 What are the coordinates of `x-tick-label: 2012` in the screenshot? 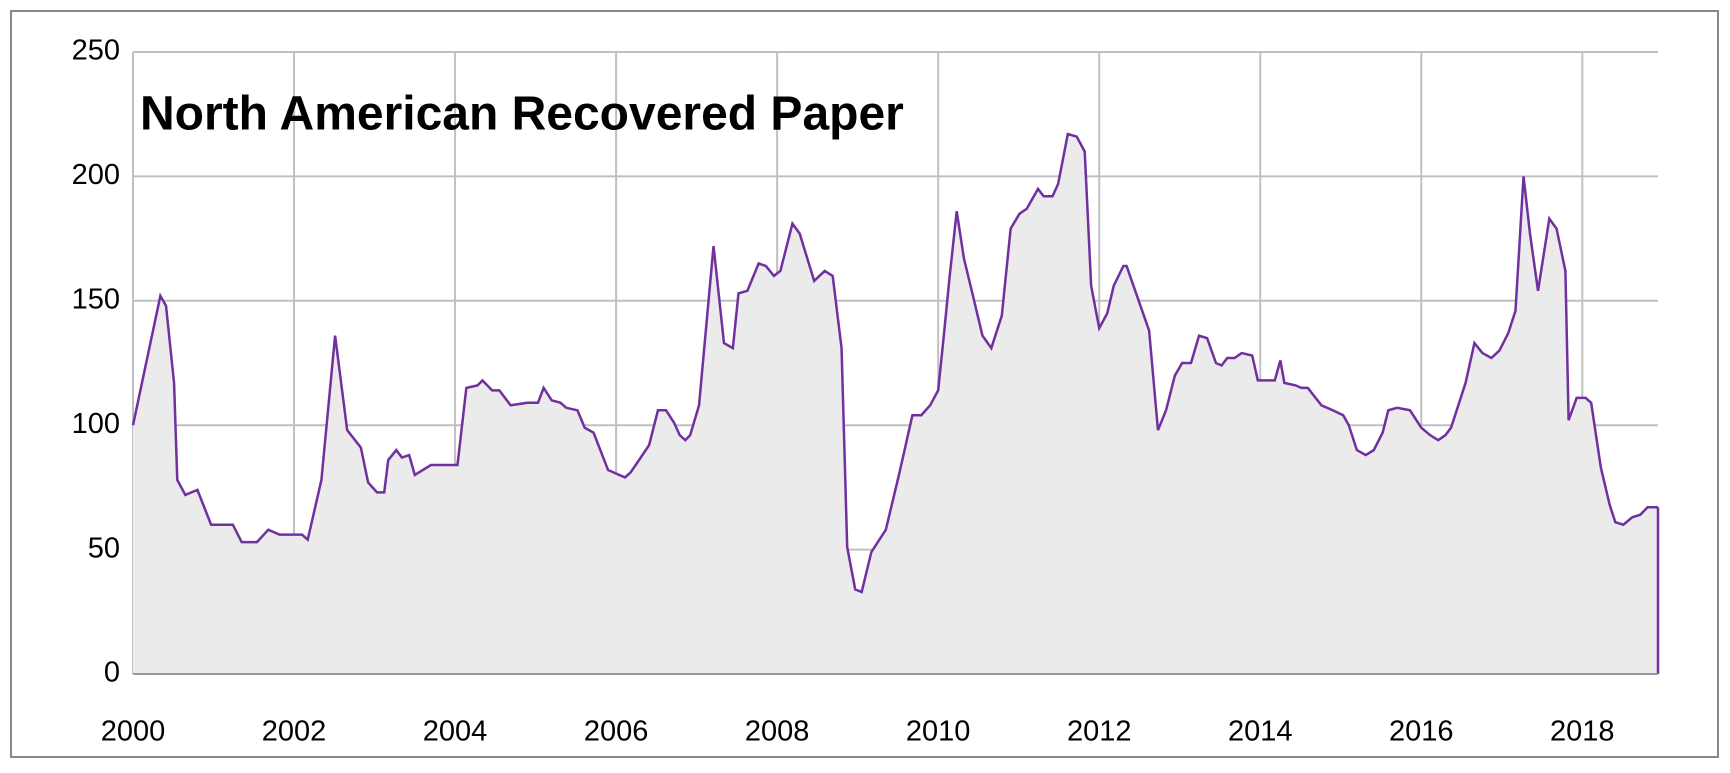 It's located at (1099, 732).